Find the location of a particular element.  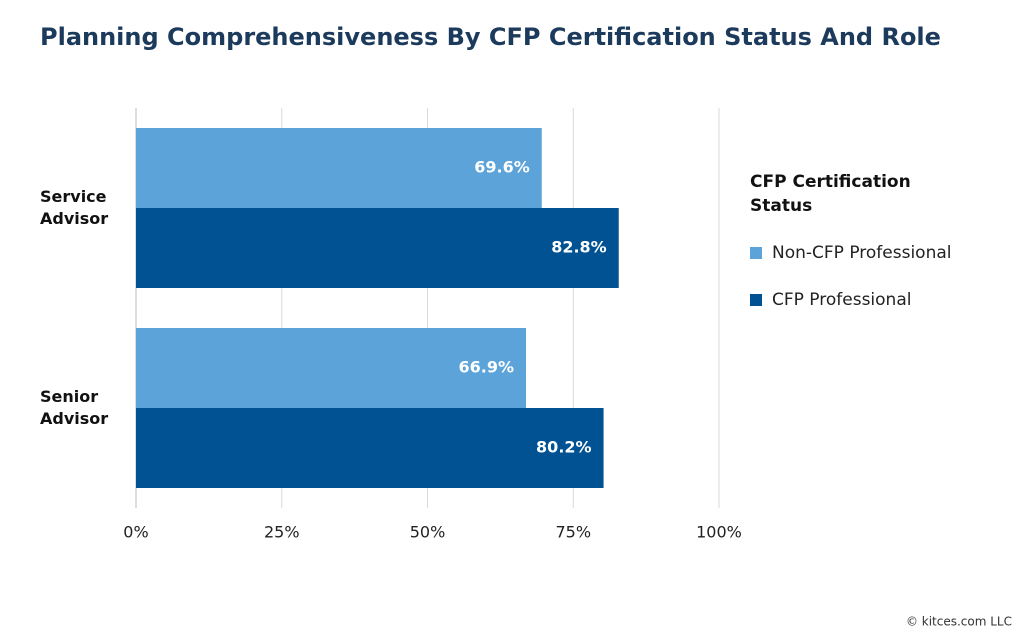

x-tick-label: 100% is located at coordinates (719, 532).